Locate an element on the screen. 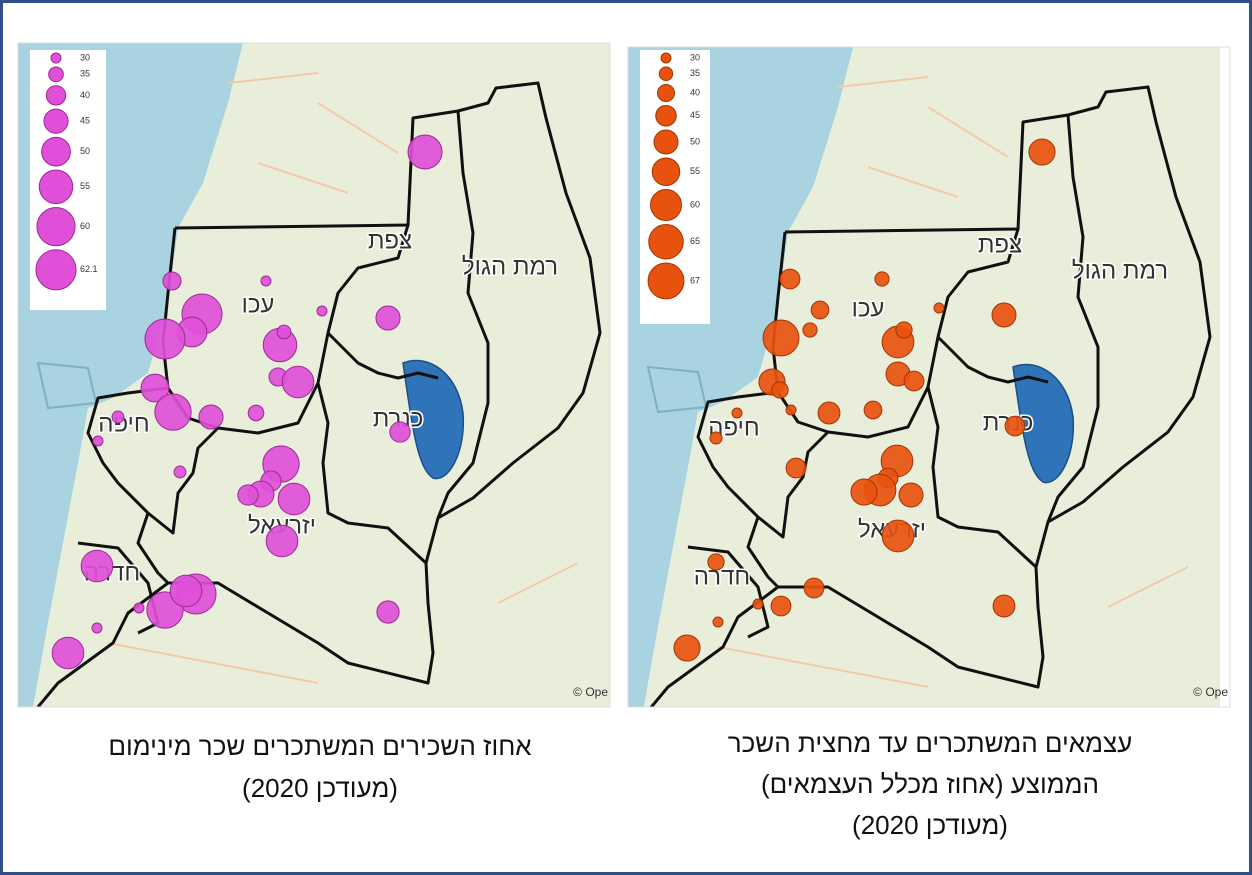 The width and height of the screenshot is (1252, 875). caption-line: עצמאים המשתכרים עד מחצית השכר is located at coordinates (930, 743).